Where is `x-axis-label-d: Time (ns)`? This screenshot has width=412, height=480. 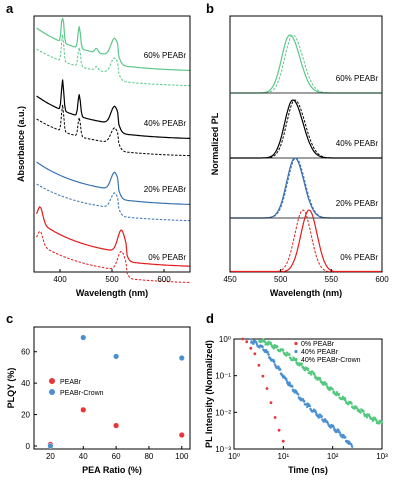 x-axis-label-d: Time (ns) is located at coordinates (308, 470).